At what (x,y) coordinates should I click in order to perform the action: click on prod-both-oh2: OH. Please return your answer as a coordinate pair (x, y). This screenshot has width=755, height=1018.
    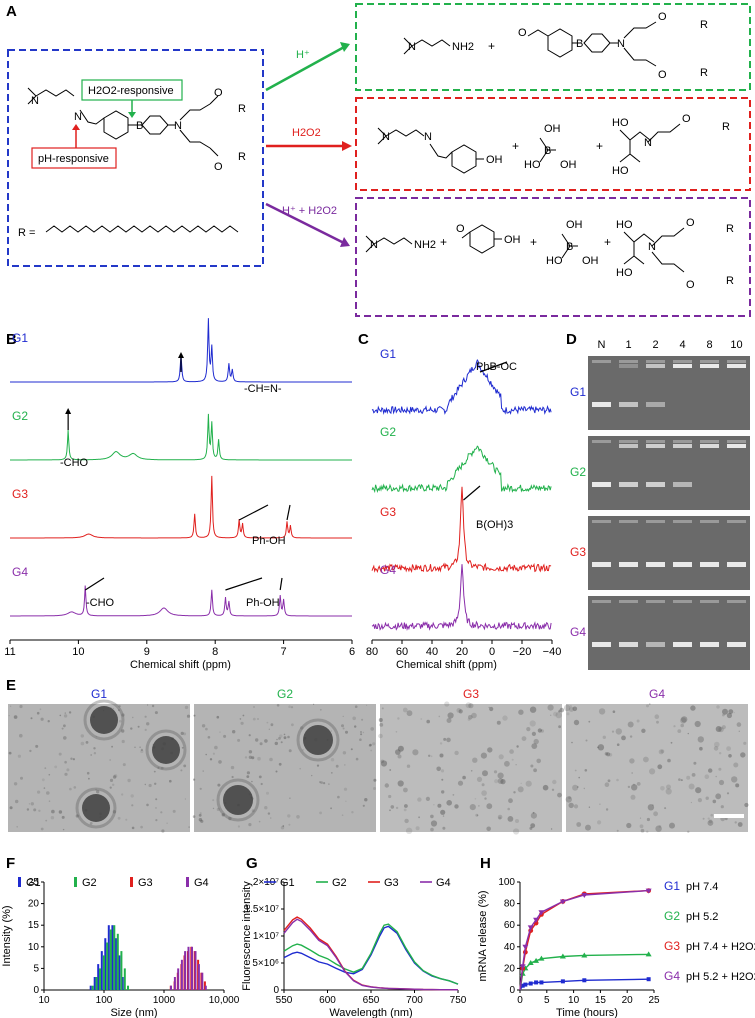
    Looking at the image, I should click on (590, 261).